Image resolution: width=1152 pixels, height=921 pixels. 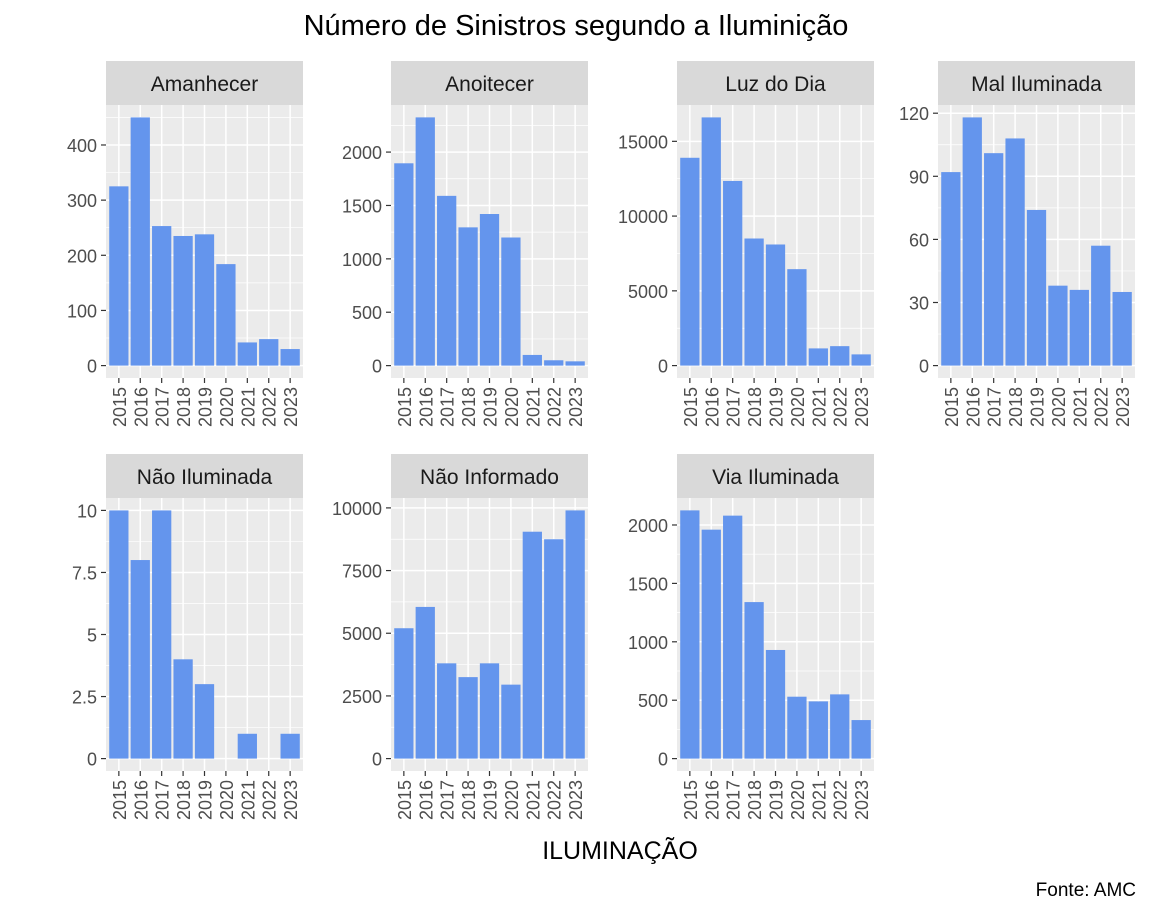 What do you see at coordinates (919, 240) in the screenshot?
I see `y-tick-label: 60` at bounding box center [919, 240].